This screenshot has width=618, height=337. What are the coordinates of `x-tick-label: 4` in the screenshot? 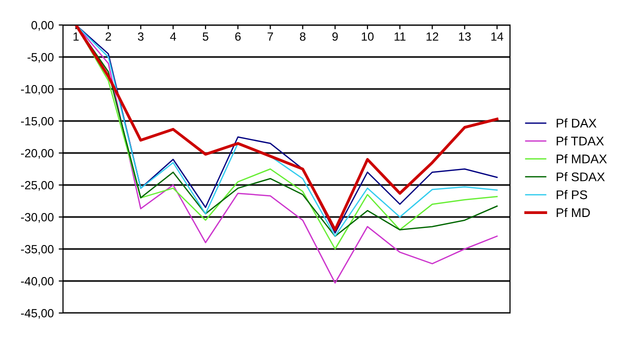 It's located at (173, 36).